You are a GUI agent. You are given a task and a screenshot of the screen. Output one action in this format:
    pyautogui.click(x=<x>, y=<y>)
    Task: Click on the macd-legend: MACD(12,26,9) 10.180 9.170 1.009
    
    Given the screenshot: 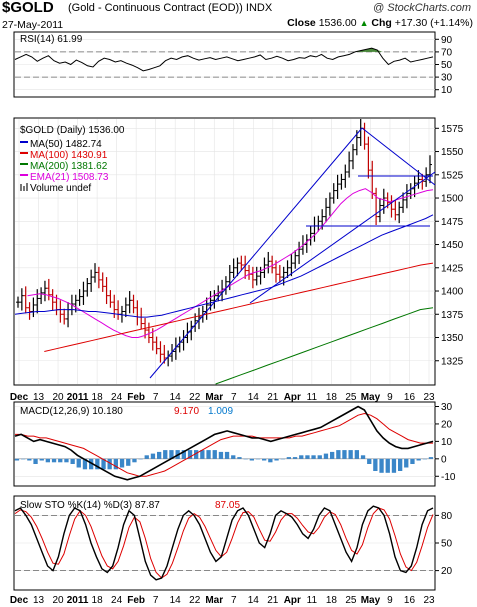 What is the action you would take?
    pyautogui.click(x=126, y=411)
    